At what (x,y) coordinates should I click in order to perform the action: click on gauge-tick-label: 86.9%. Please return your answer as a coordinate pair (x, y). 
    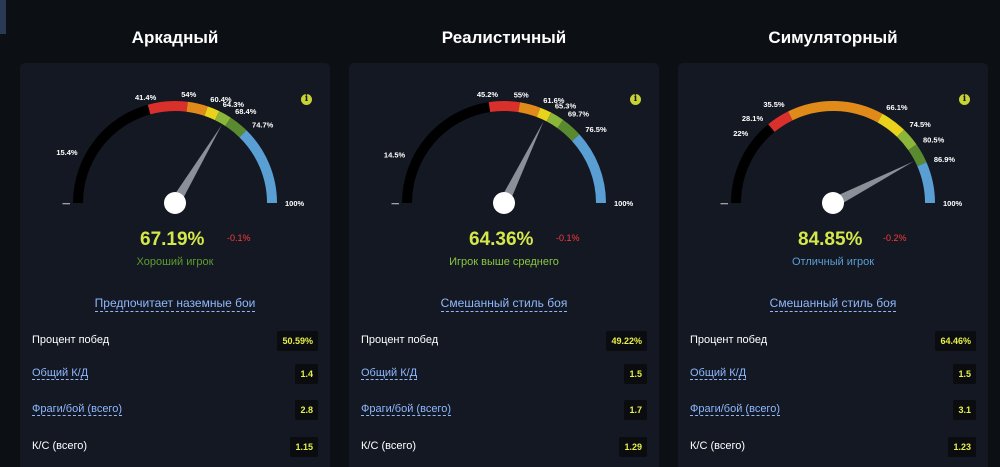
    Looking at the image, I should click on (945, 159).